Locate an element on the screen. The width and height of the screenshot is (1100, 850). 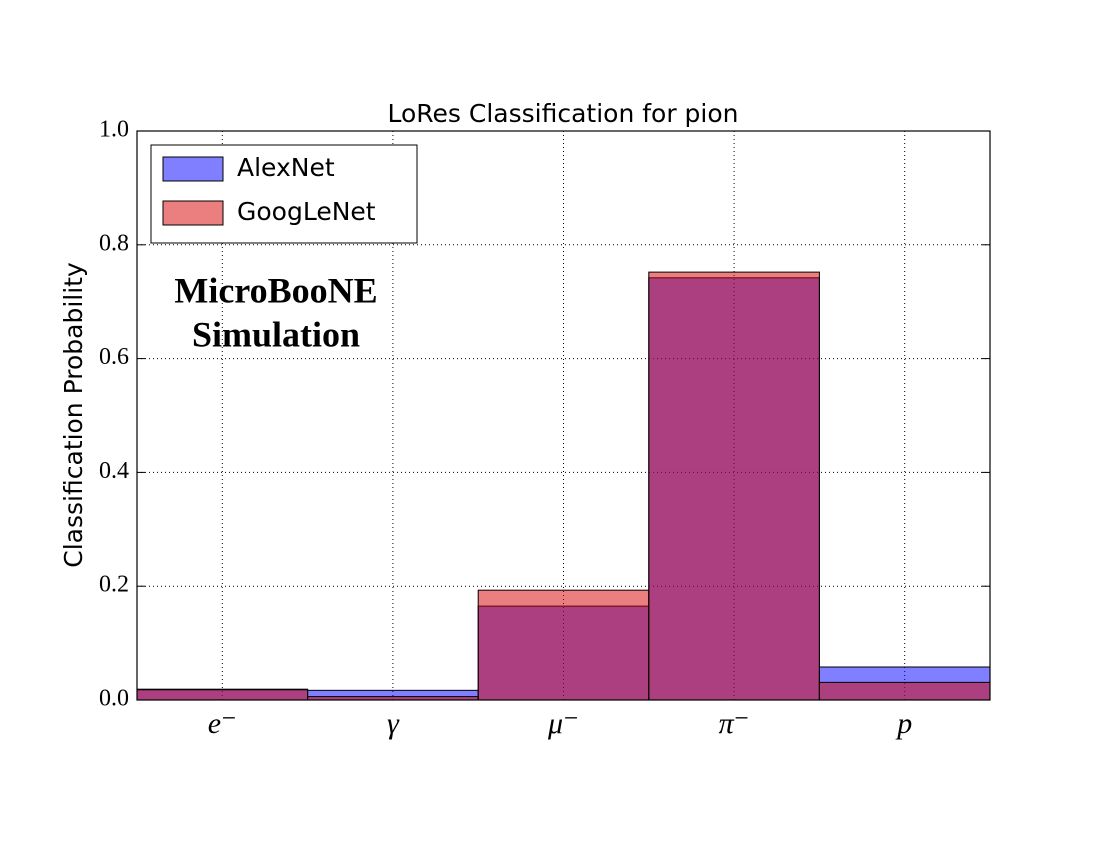
x-tick-label: γ is located at coordinates (393, 723).